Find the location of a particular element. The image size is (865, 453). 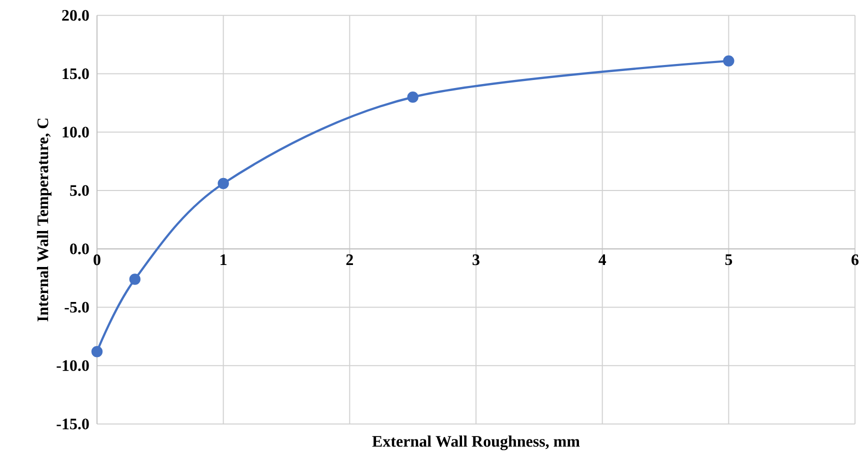

y-tick-label: 15.0 is located at coordinates (75, 74).